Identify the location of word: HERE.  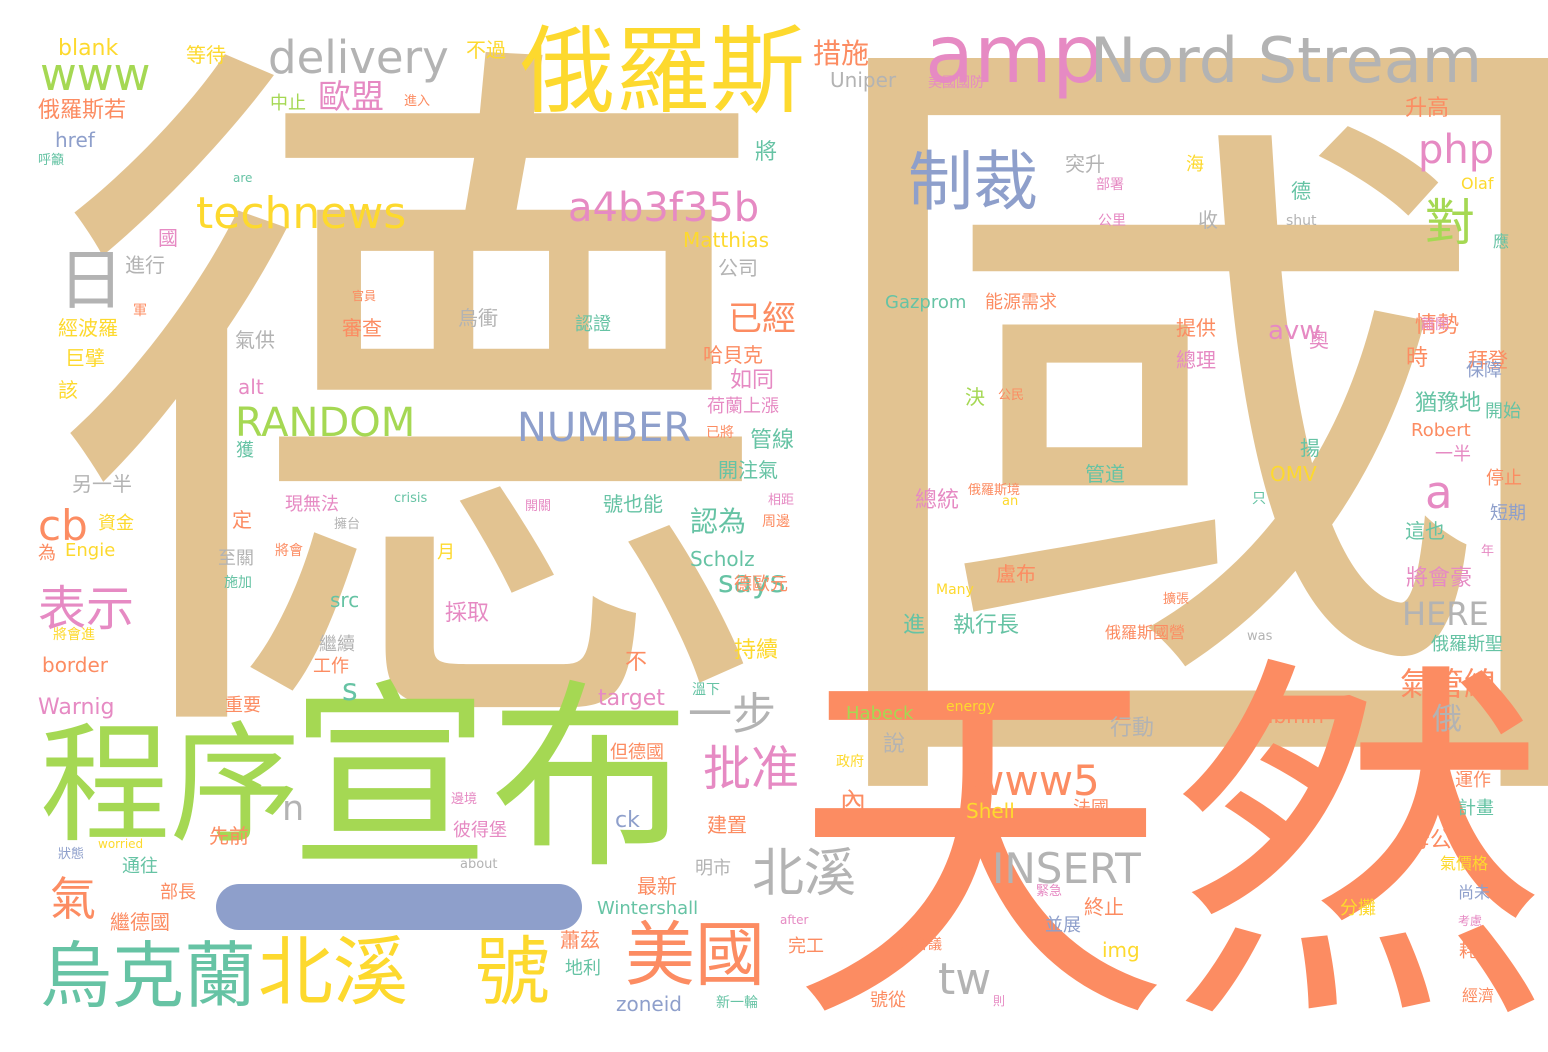
(1445, 614).